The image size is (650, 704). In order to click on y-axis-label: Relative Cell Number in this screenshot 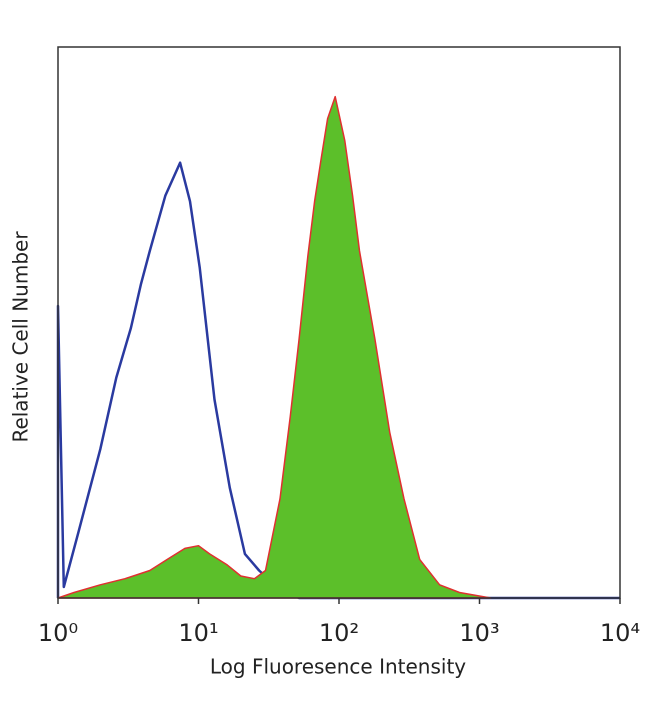, I will do `click(21, 337)`.